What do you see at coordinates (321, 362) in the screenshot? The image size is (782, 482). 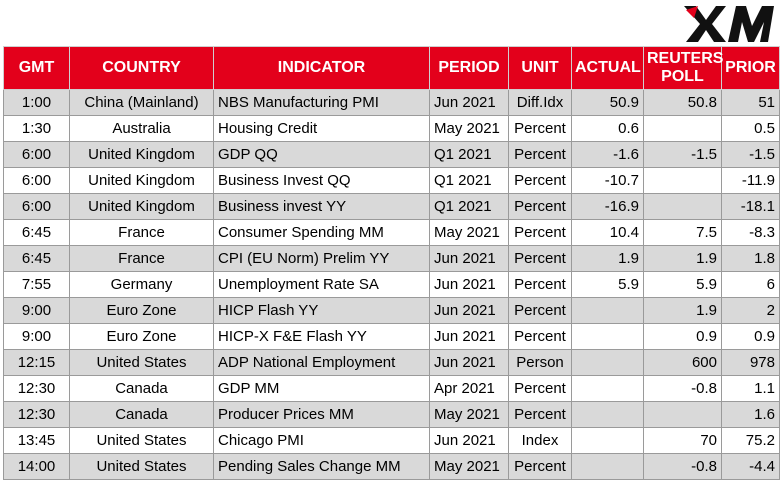 I see `cell-indicator: ADP National Employment` at bounding box center [321, 362].